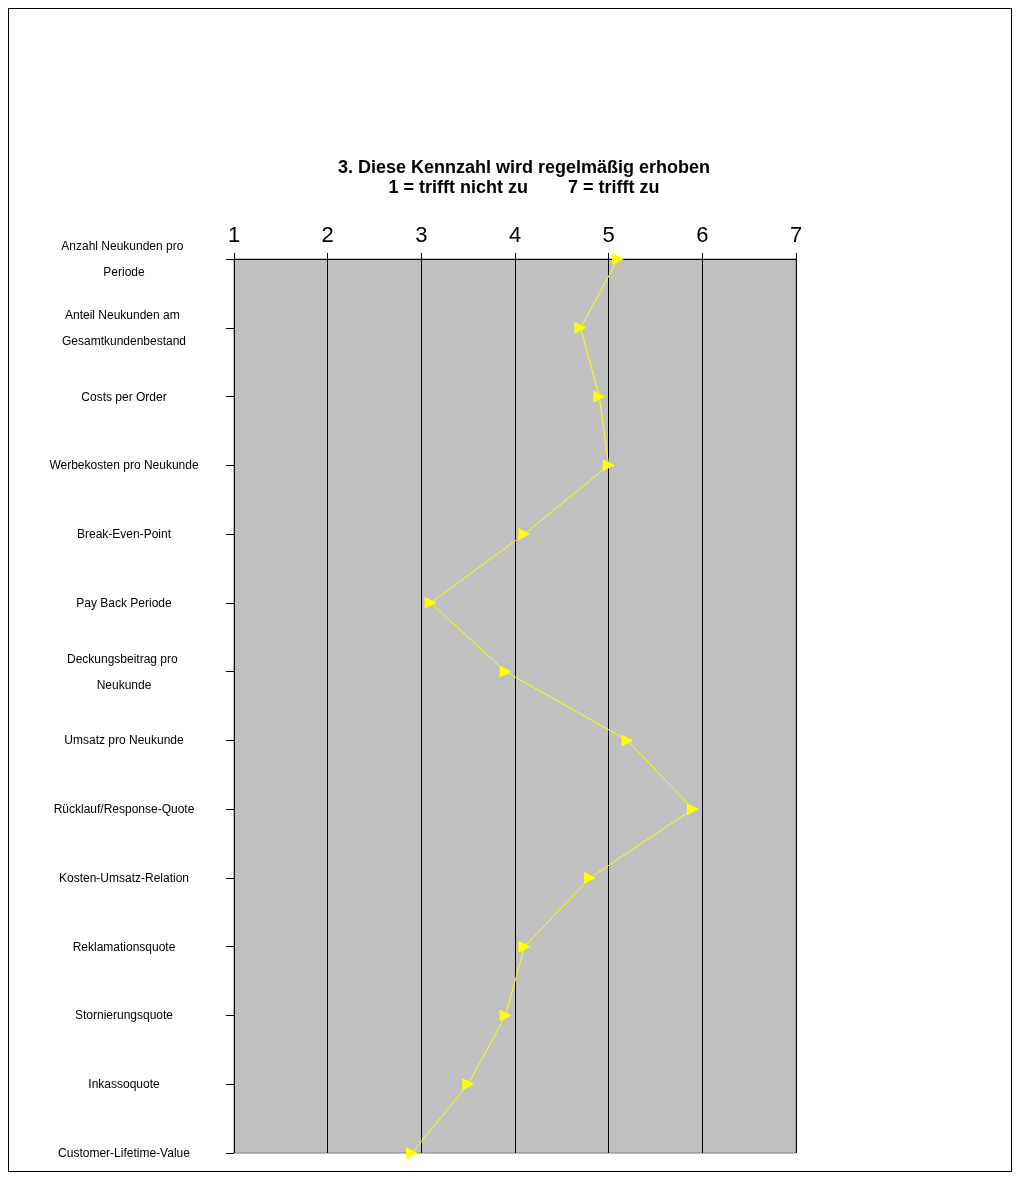 This screenshot has width=1020, height=1180. I want to click on x-tick-label: 7, so click(796, 234).